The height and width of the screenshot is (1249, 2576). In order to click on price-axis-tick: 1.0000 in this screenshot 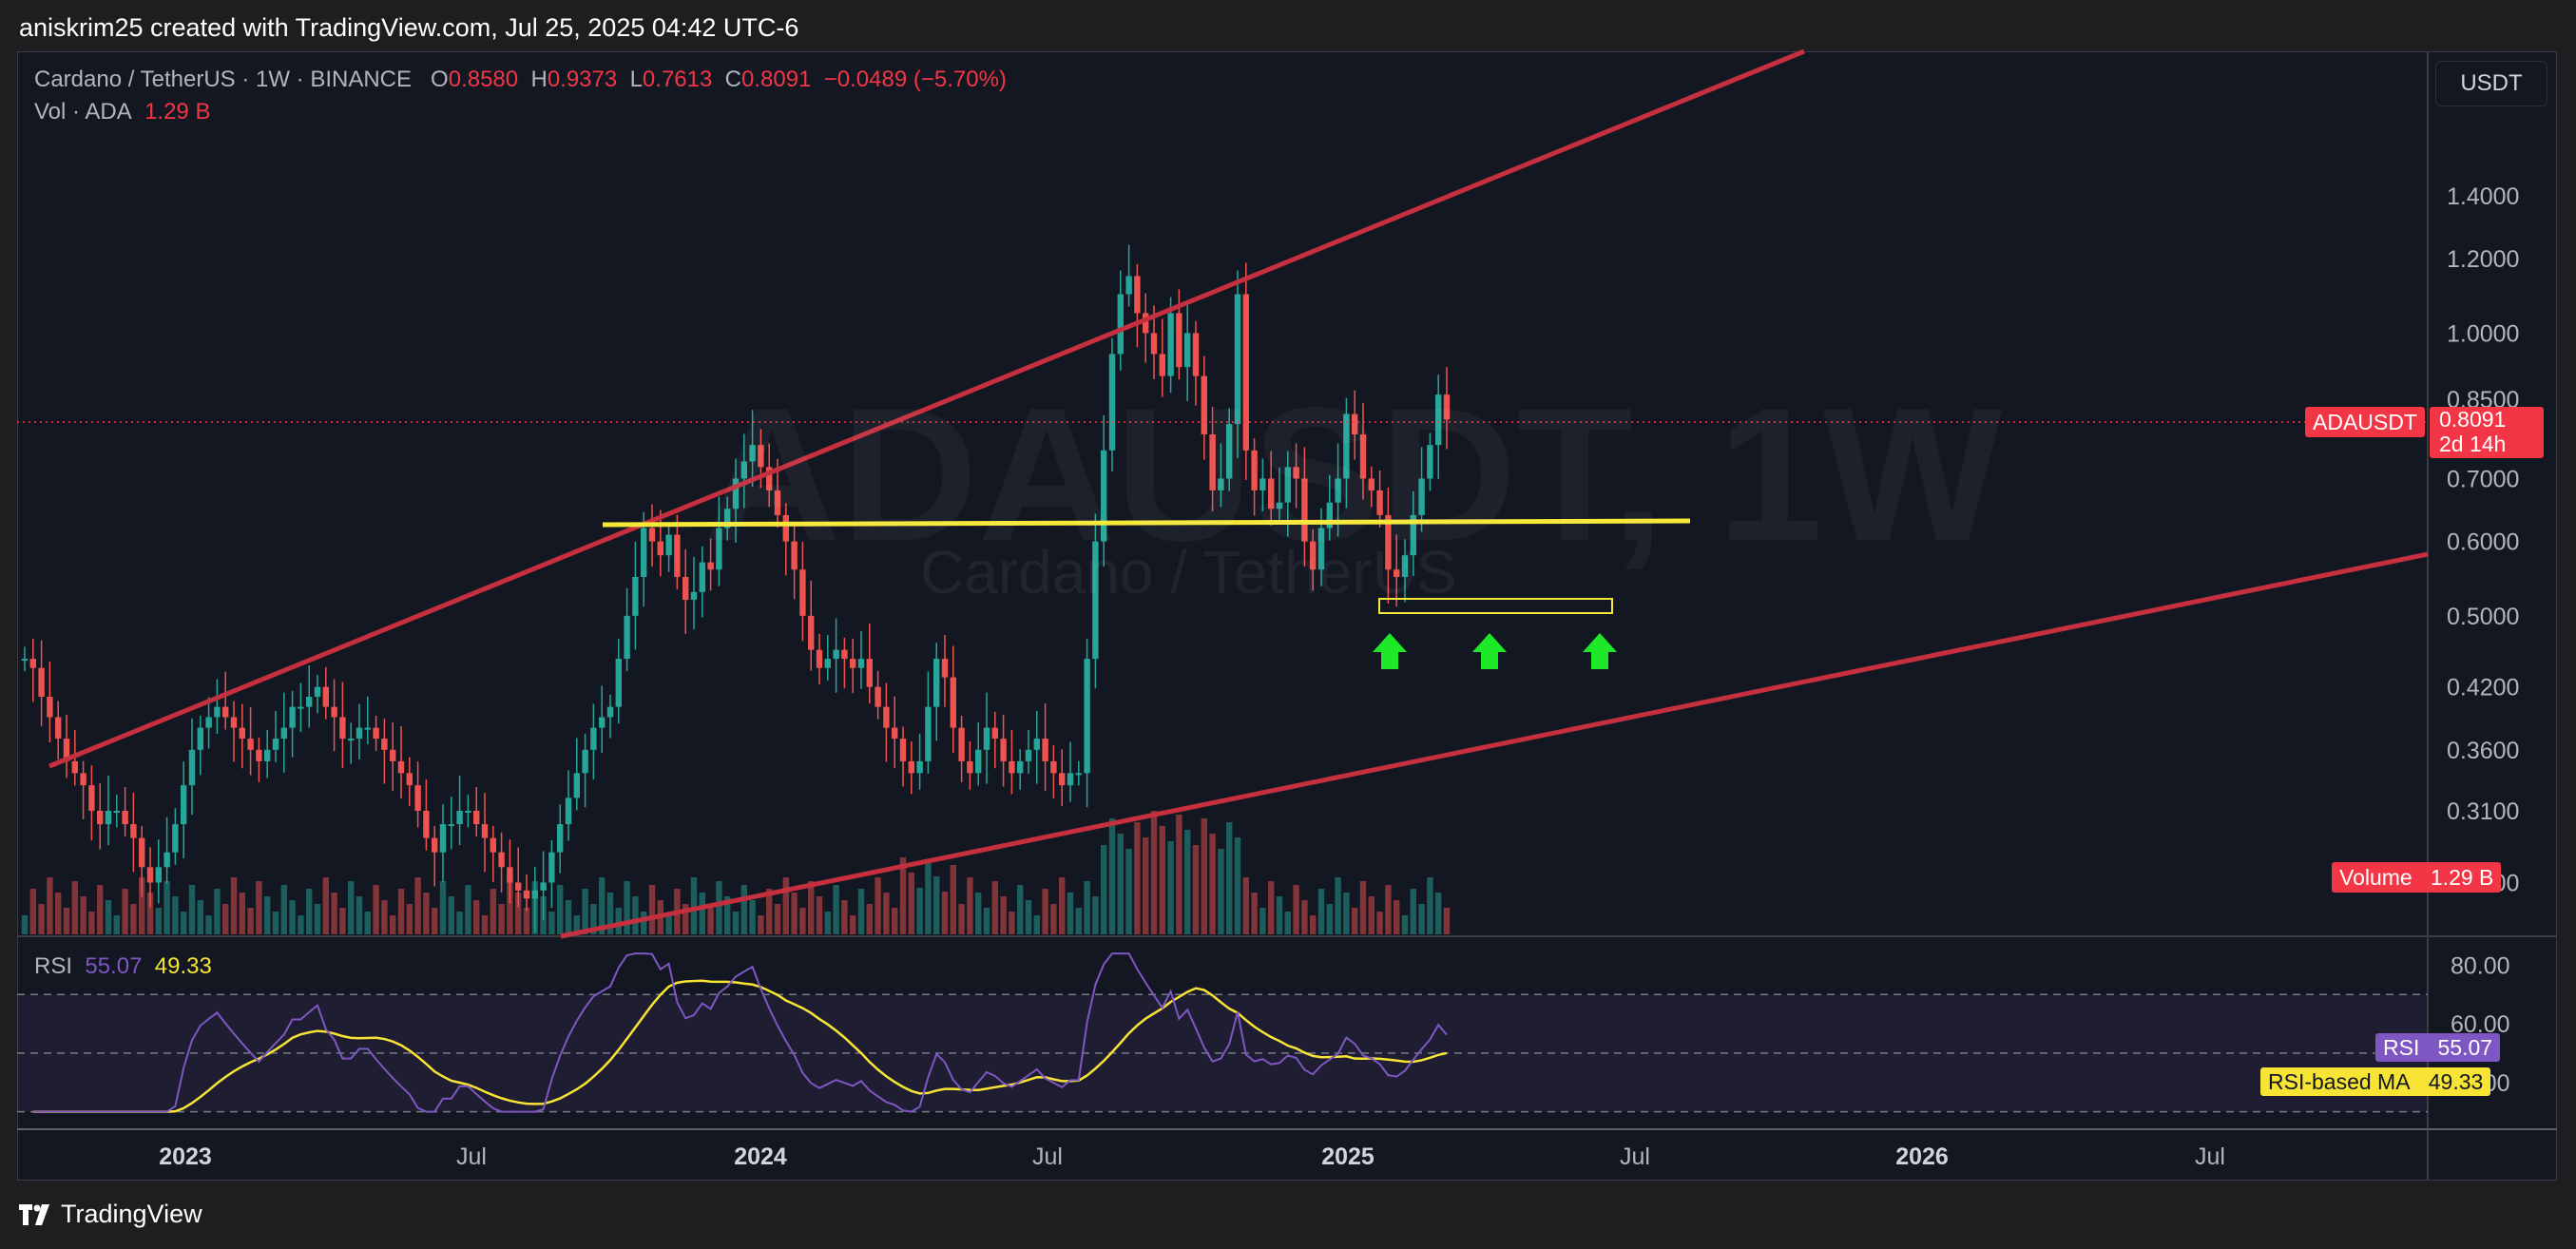, I will do `click(2483, 333)`.